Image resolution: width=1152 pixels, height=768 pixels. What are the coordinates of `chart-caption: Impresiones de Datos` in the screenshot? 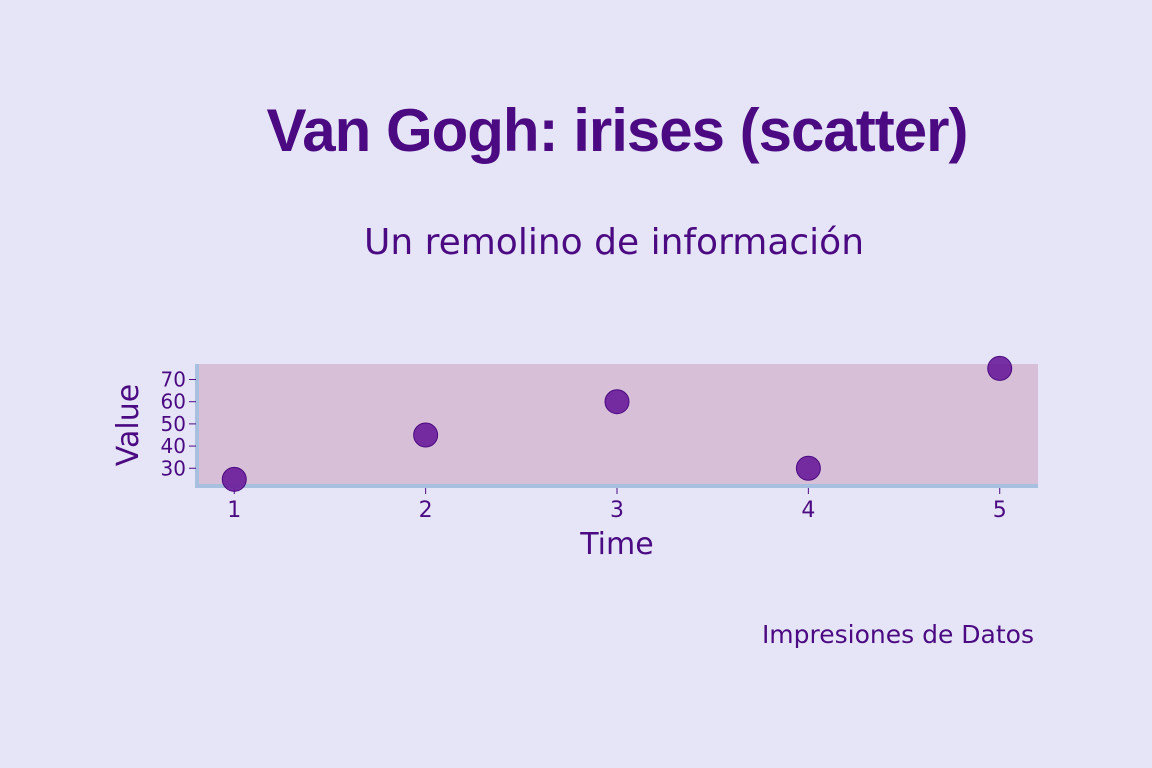 It's located at (897, 634).